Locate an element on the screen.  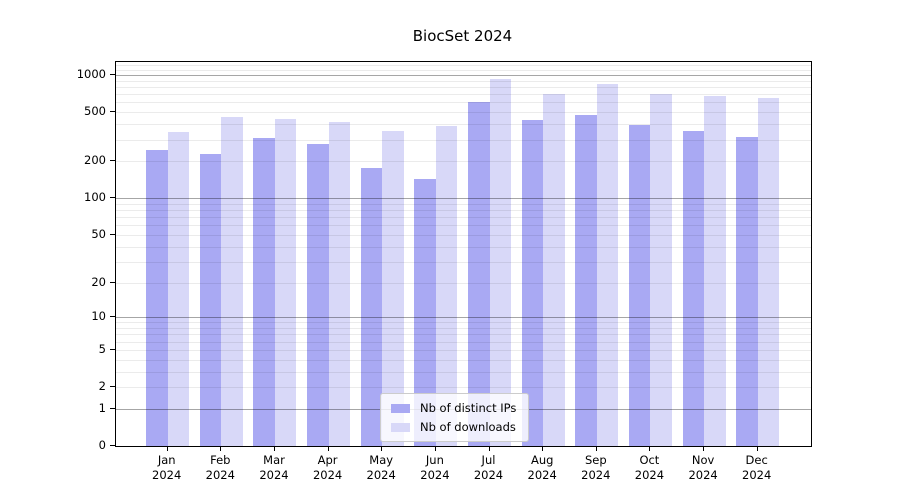
y-tick-label: 500 is located at coordinates (95, 111).